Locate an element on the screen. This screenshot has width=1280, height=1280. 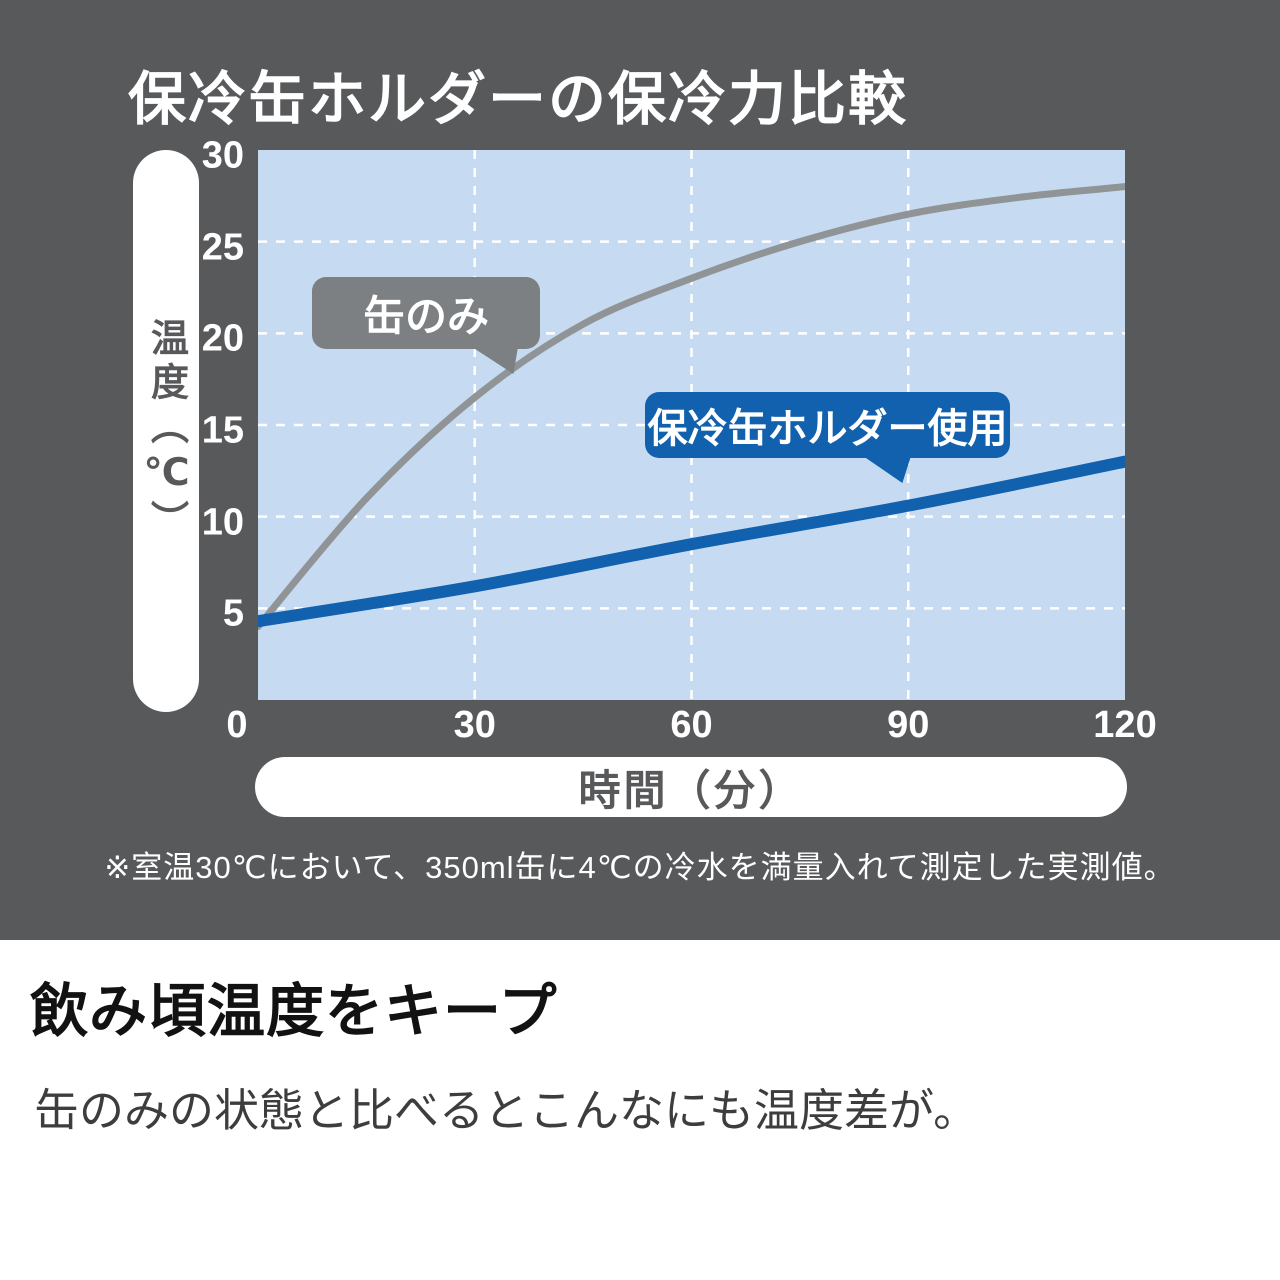
x-axis-label-pill: 時間（分） is located at coordinates (691, 787).